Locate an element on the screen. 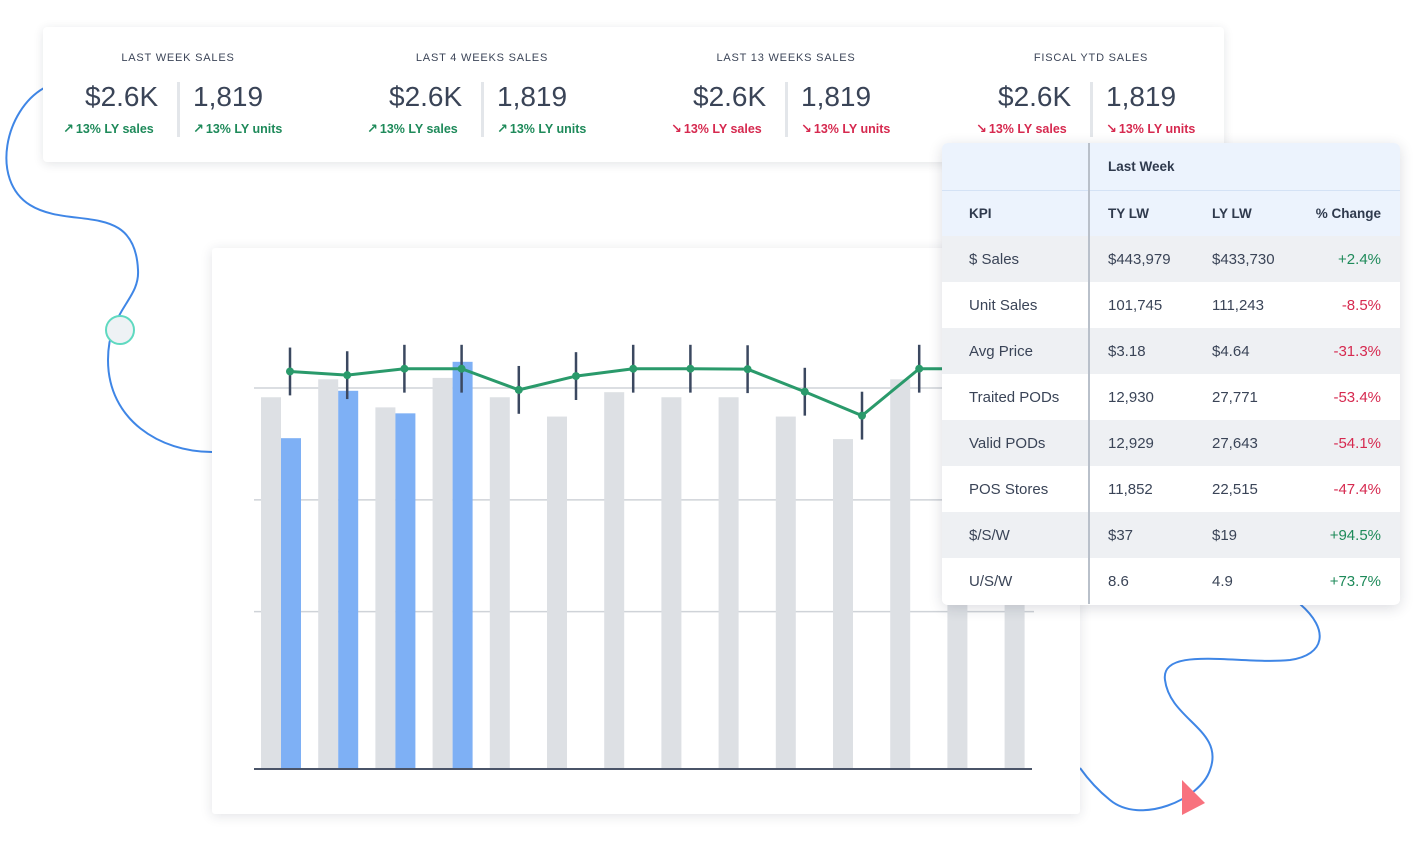  ty-lw-cell: $37 is located at coordinates (1141, 535).